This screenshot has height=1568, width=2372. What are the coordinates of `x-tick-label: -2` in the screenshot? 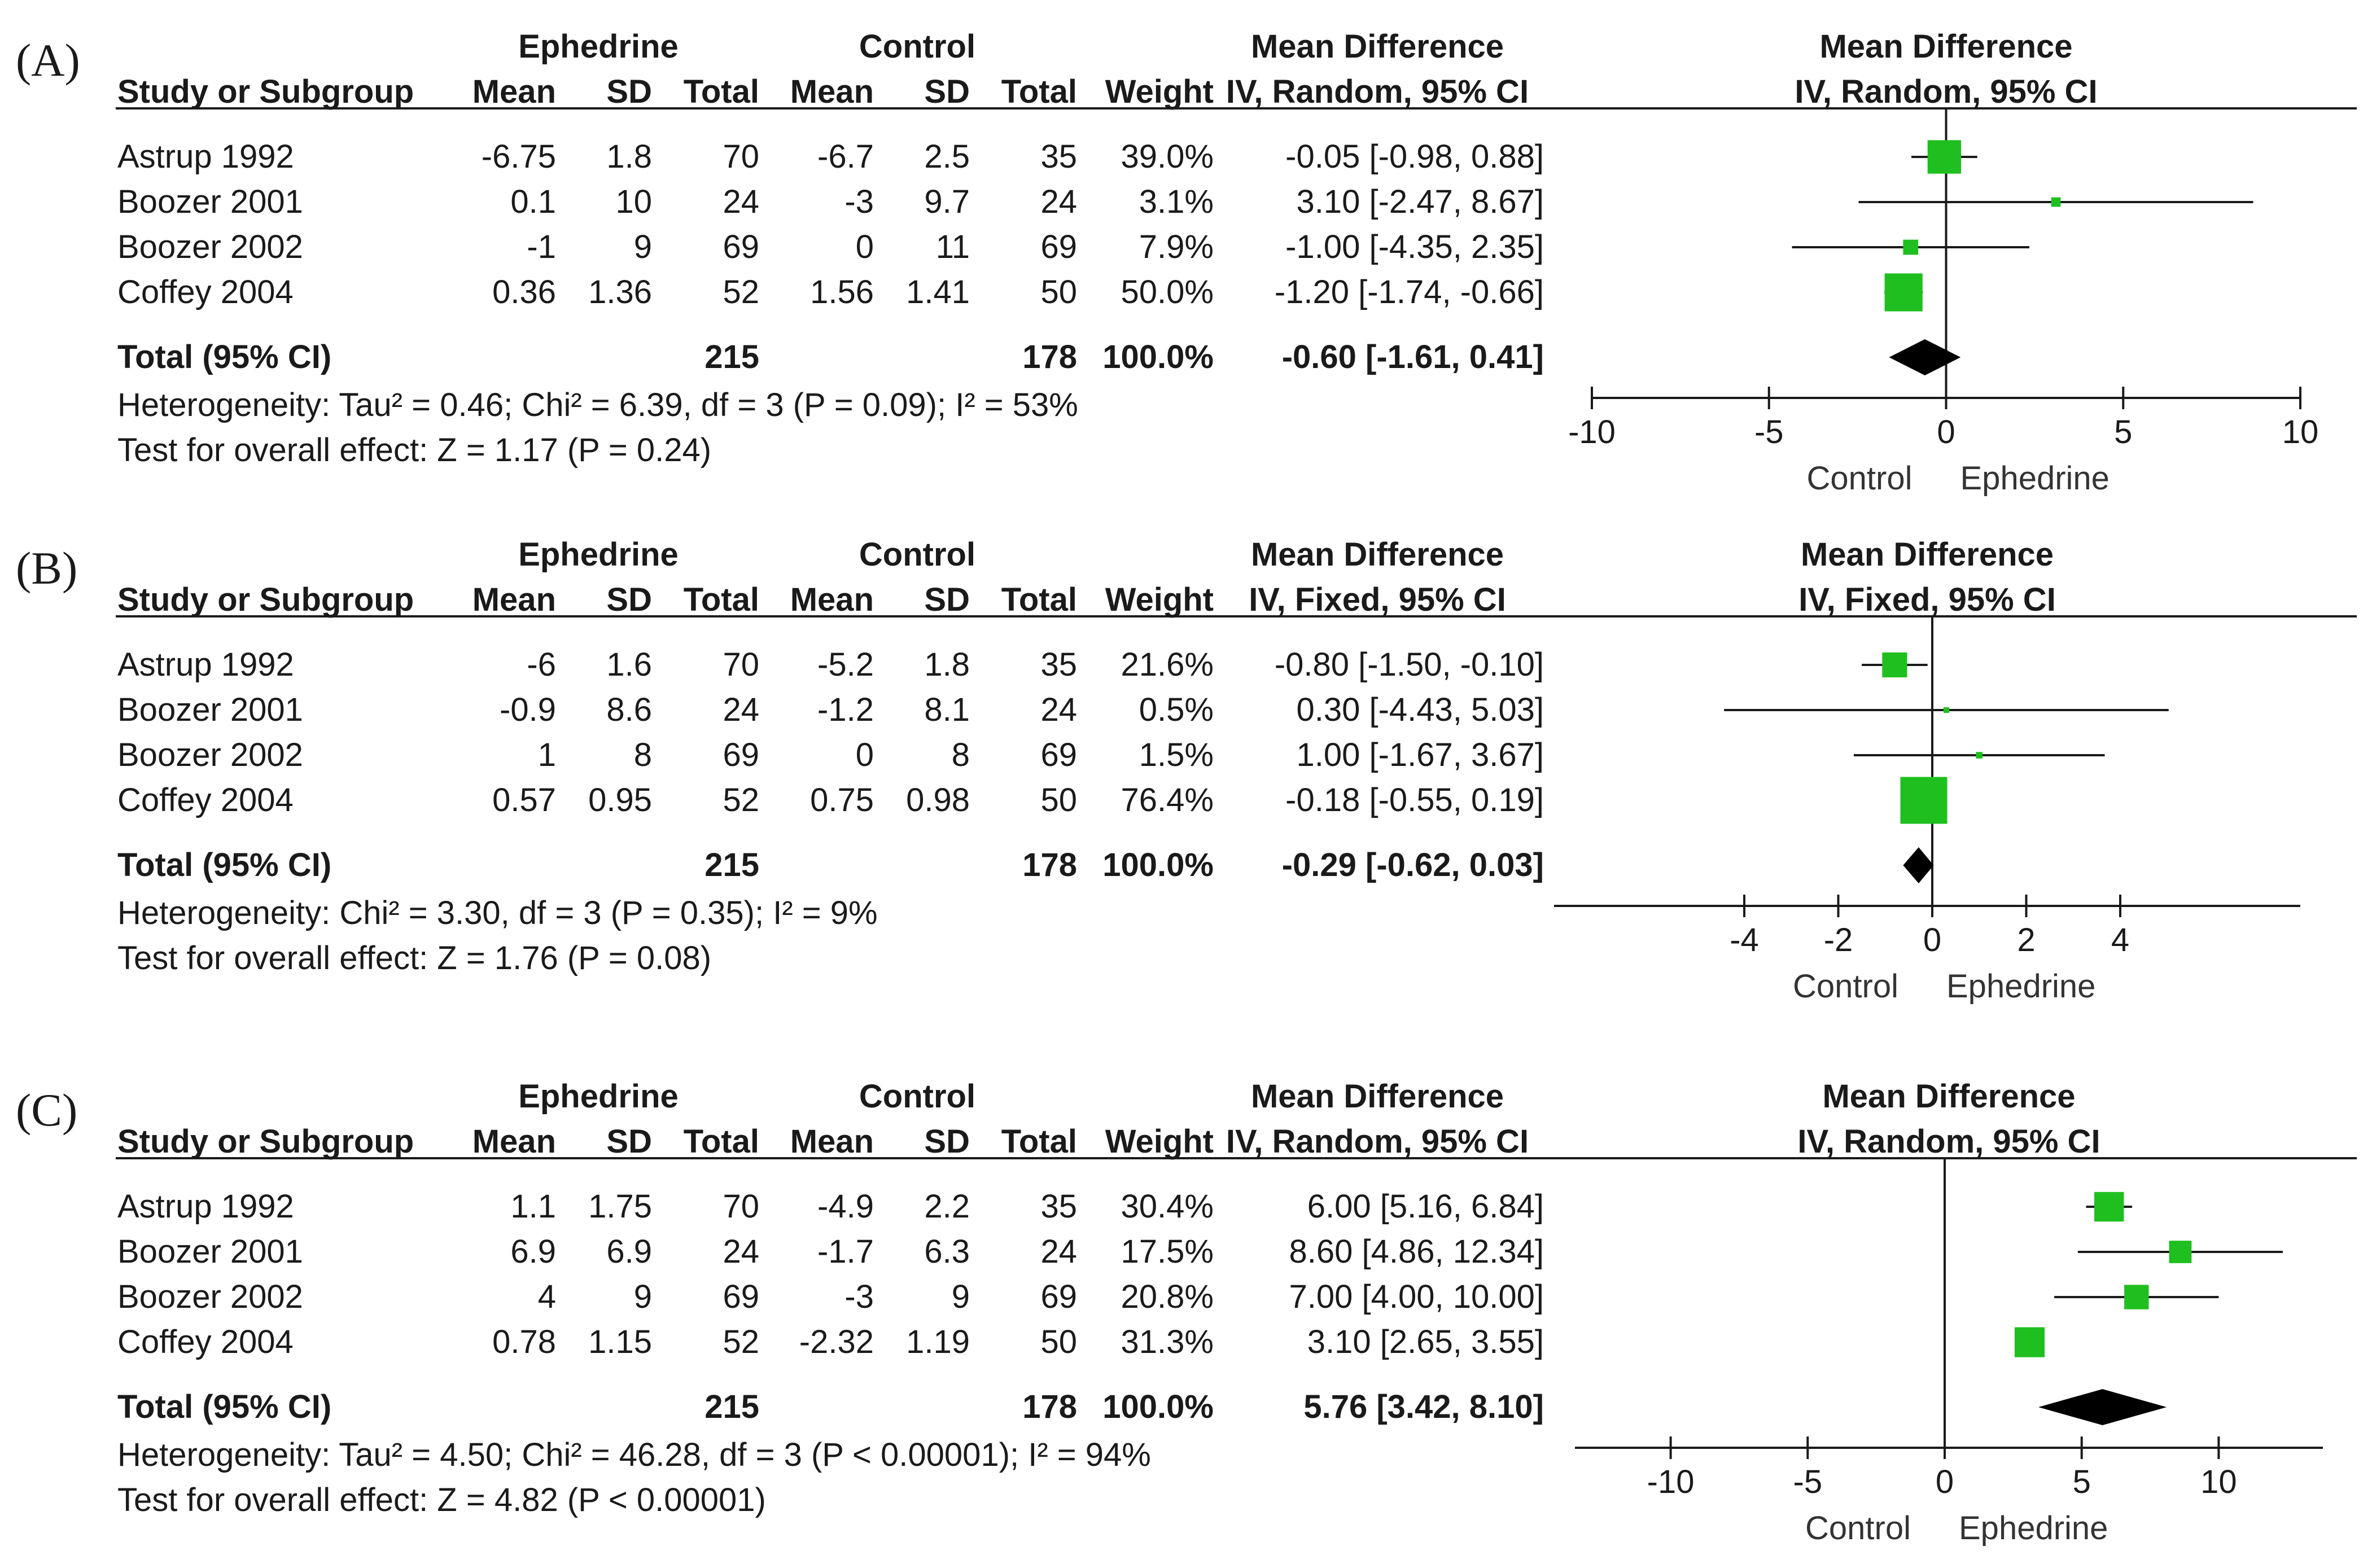 It's located at (1838, 940).